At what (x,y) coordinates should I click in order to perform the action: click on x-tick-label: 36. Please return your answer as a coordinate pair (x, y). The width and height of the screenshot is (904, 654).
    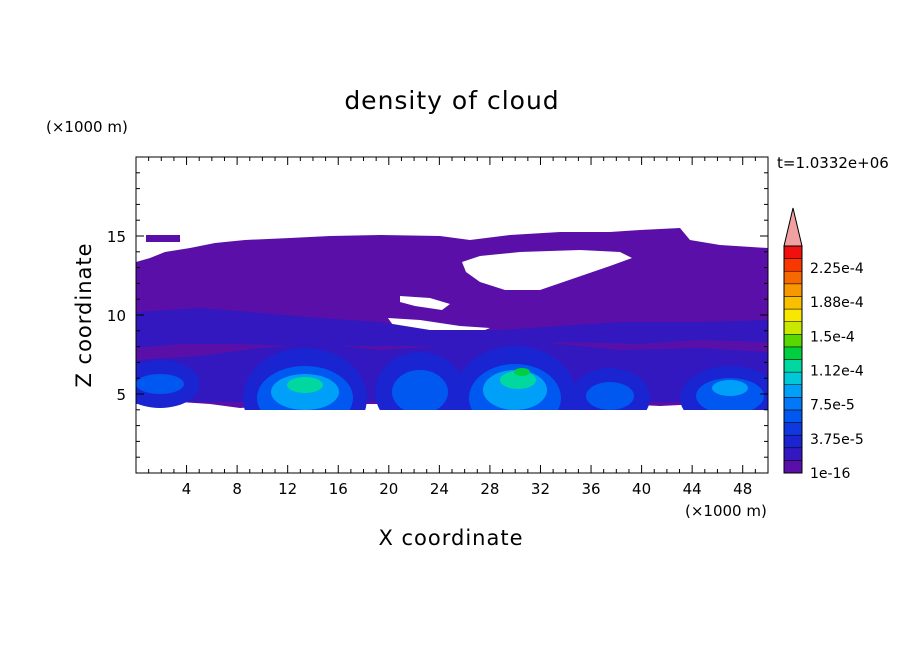
    Looking at the image, I should click on (590, 489).